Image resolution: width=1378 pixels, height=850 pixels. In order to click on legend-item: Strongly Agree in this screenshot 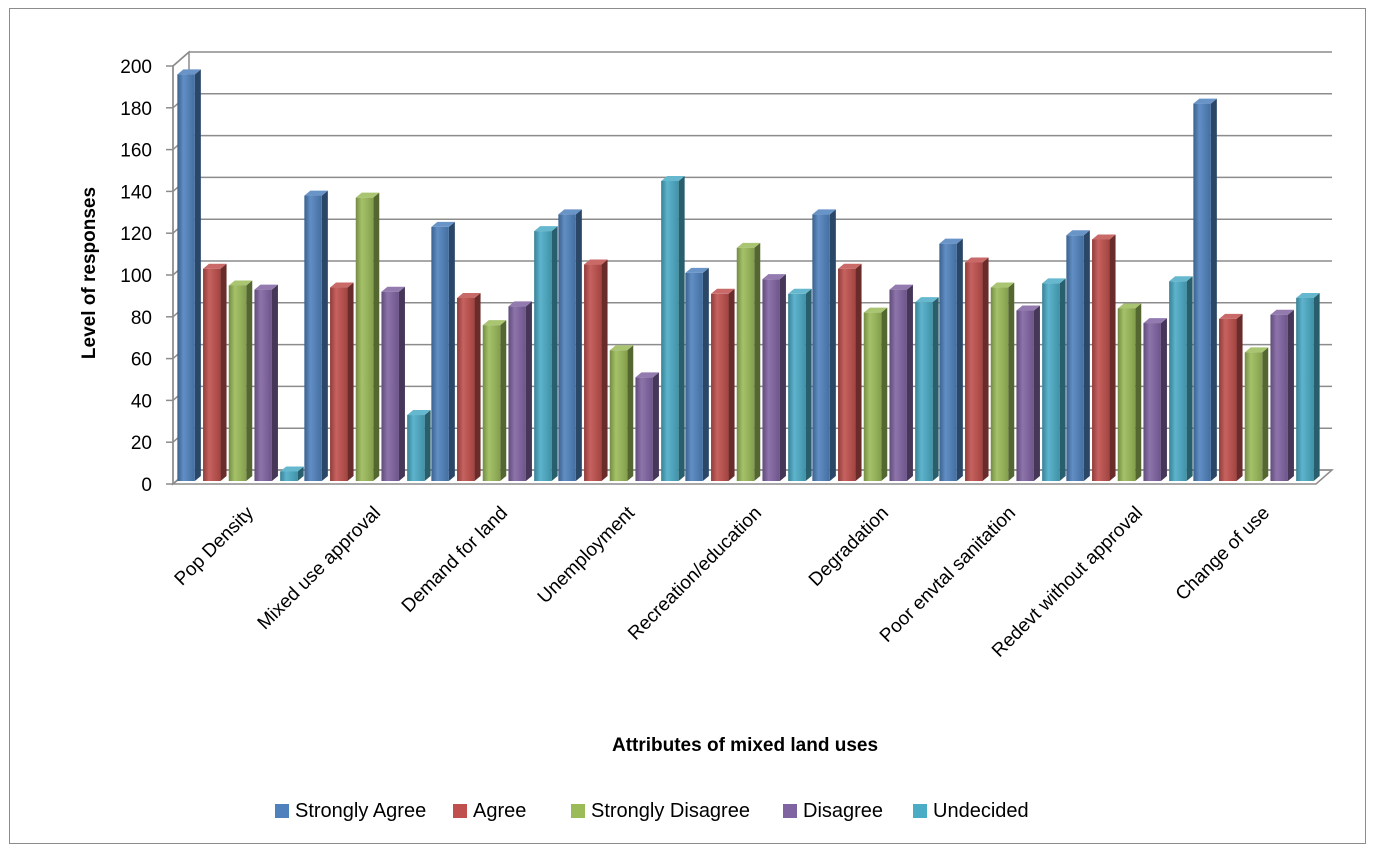, I will do `click(350, 811)`.